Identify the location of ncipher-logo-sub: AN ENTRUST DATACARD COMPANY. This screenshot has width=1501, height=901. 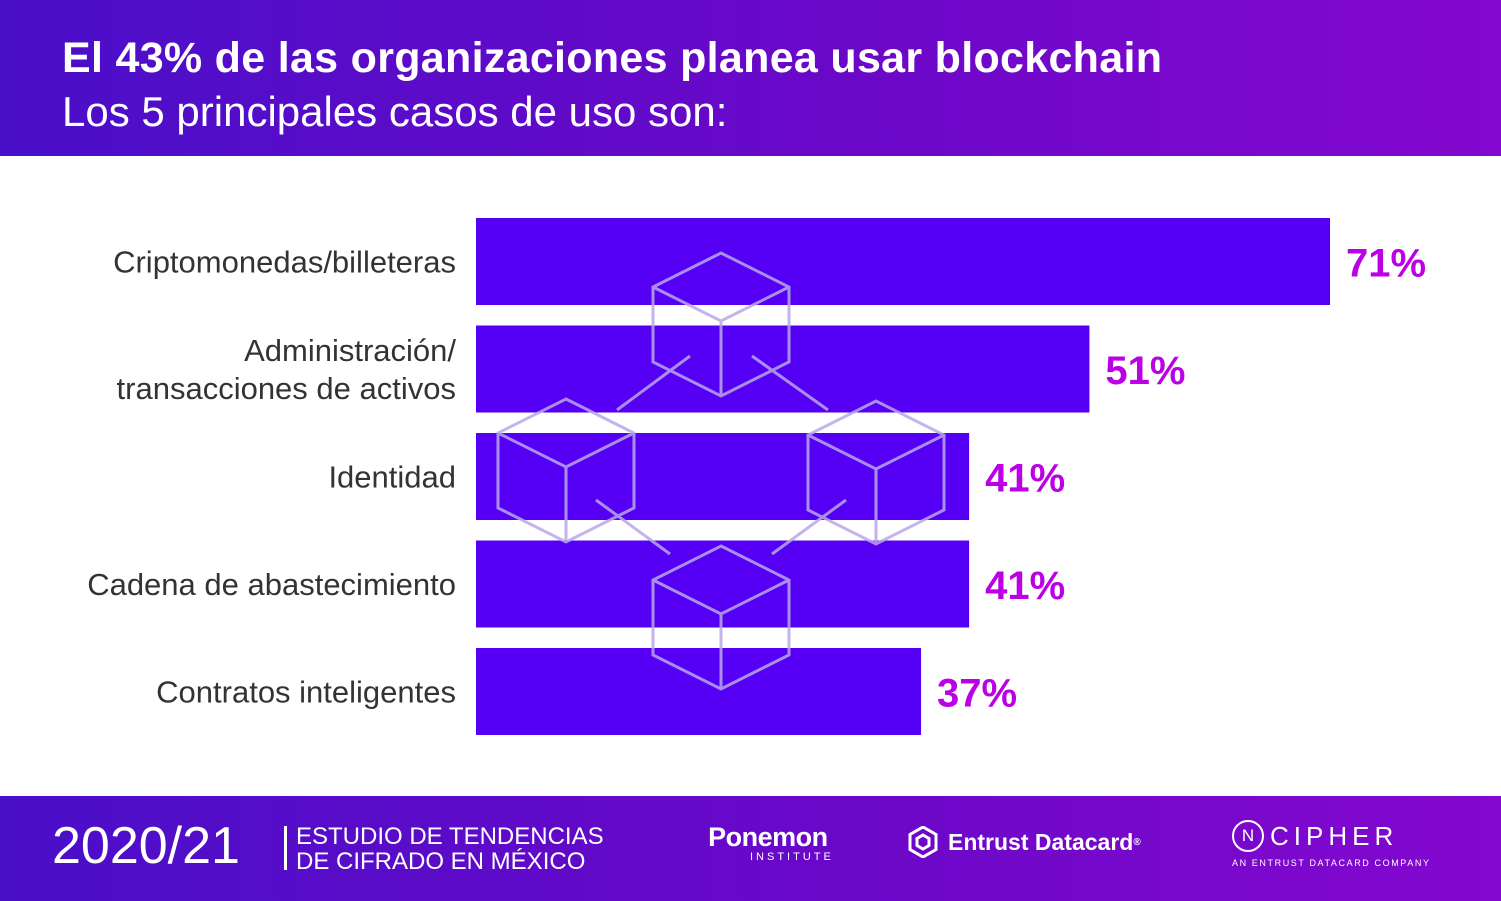
(1331, 863).